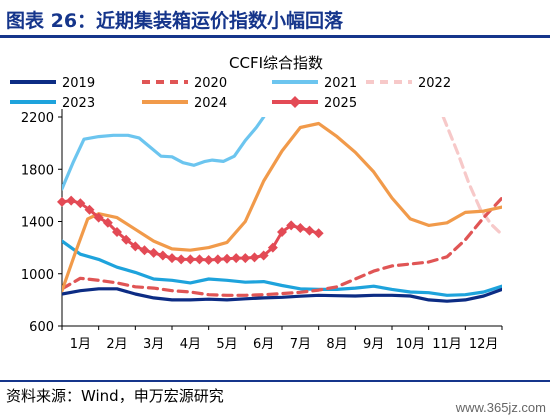 This screenshot has width=550, height=416. I want to click on y-tick-label-1000: 1000, so click(37, 275).